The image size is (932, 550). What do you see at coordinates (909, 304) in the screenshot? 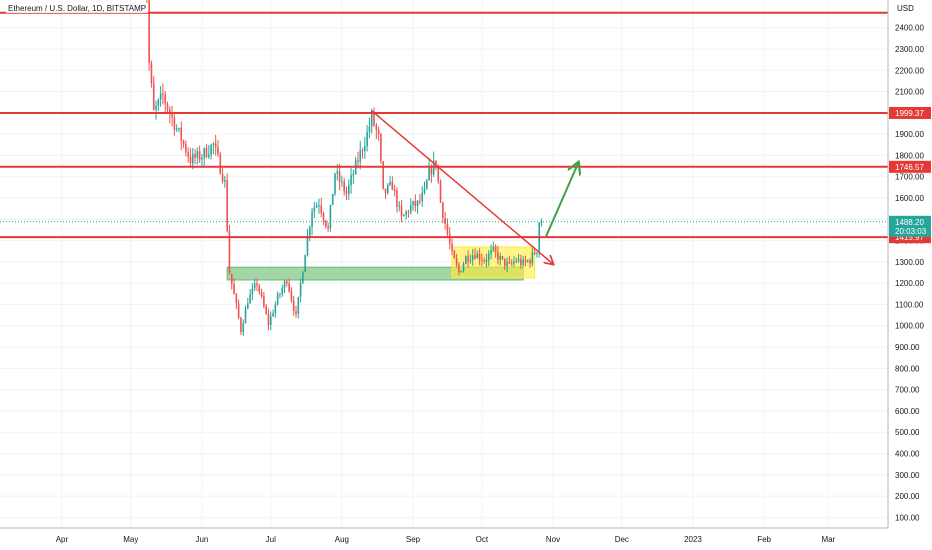
I see `y-tick-label: 1100.00` at bounding box center [909, 304].